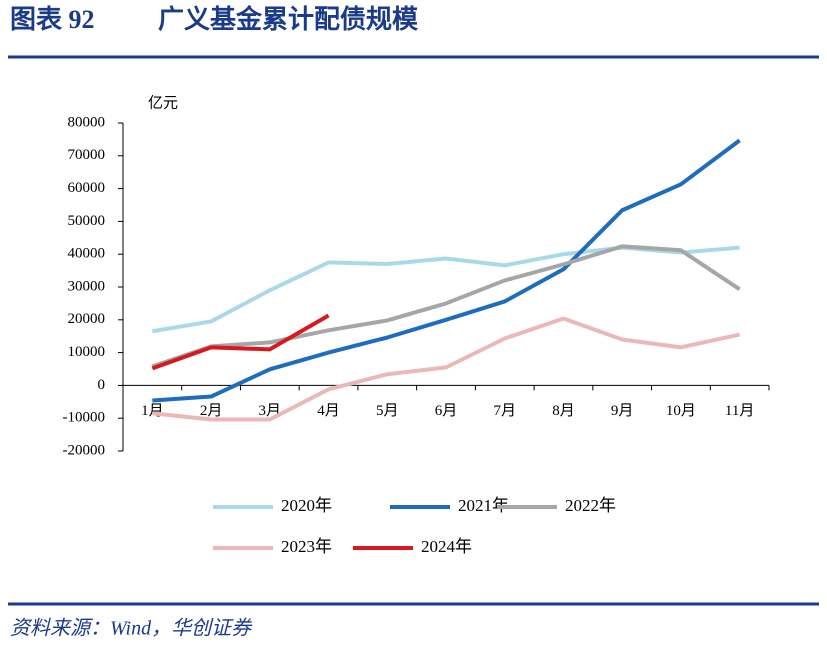  I want to click on figure-label: 图表 92, so click(52, 19).